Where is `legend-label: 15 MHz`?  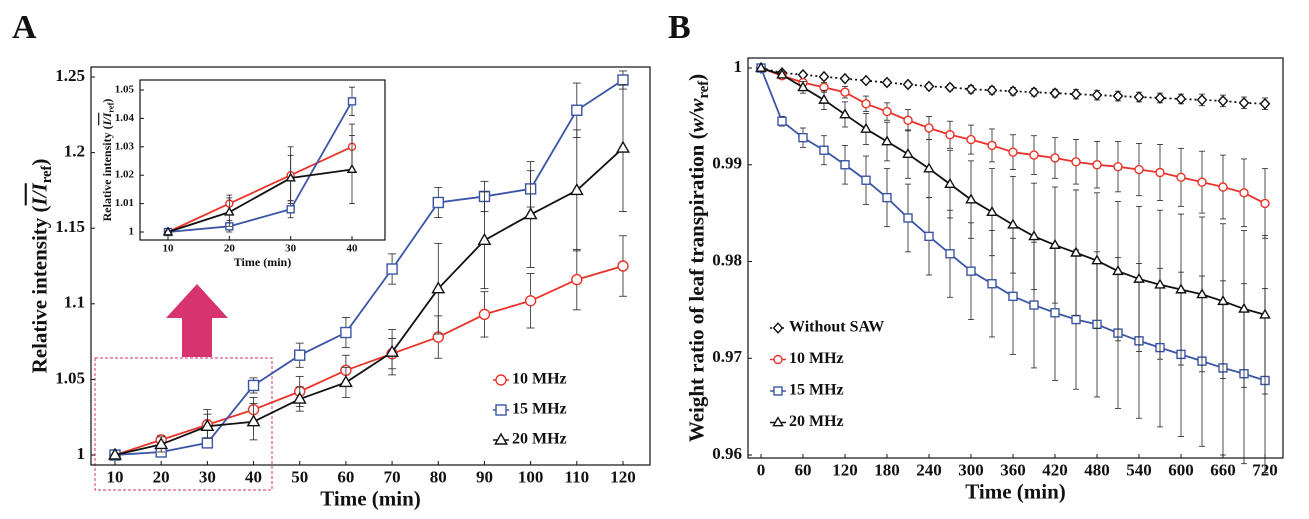 legend-label: 15 MHz is located at coordinates (539, 409).